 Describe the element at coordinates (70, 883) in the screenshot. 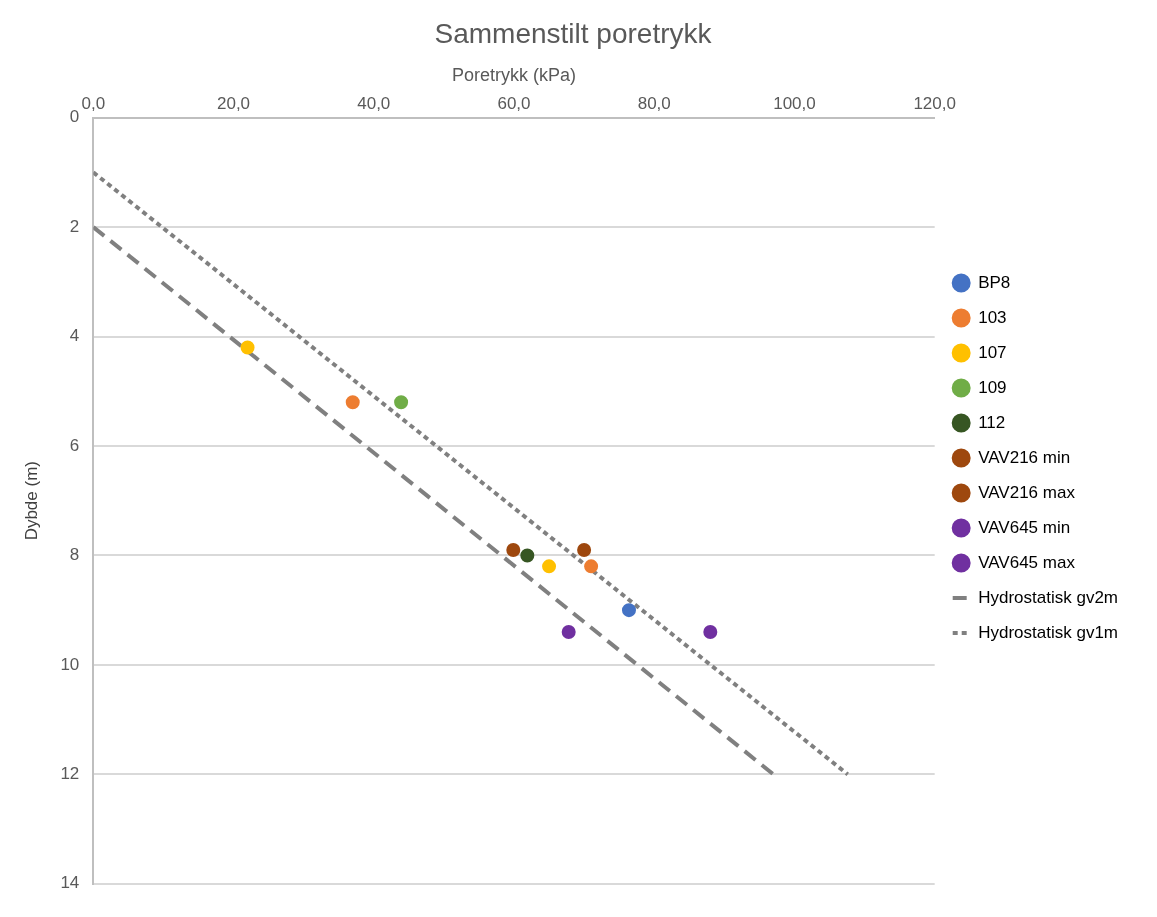

I see `y-tick-label: 14` at that location.